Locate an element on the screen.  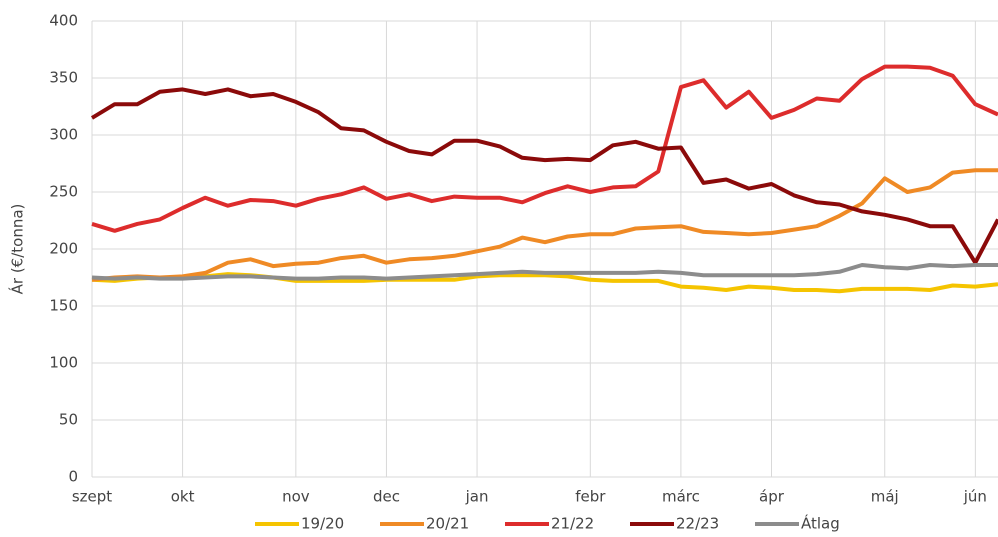
x-tick-label: szept is located at coordinates (92, 497).